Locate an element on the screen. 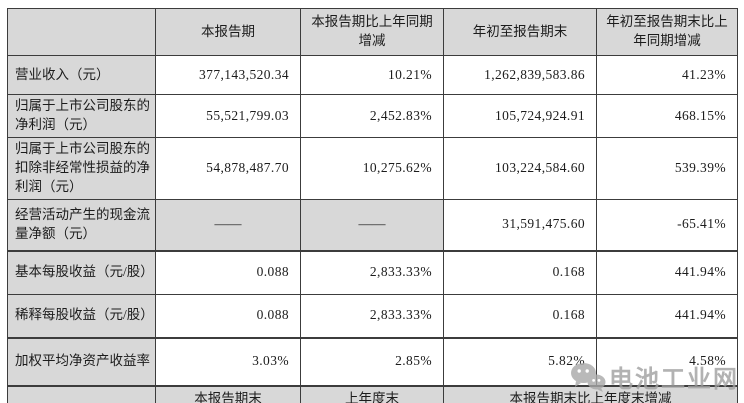  cell-weighted-avg-roe-yoy: 2.85% is located at coordinates (372, 361).